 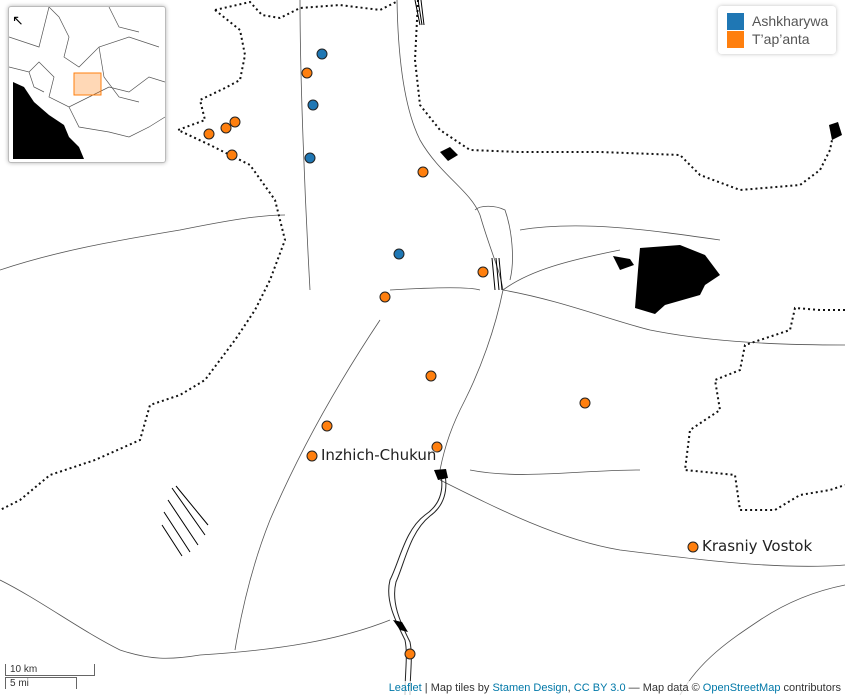 What do you see at coordinates (50, 670) in the screenshot?
I see `scale-metric: 10 km` at bounding box center [50, 670].